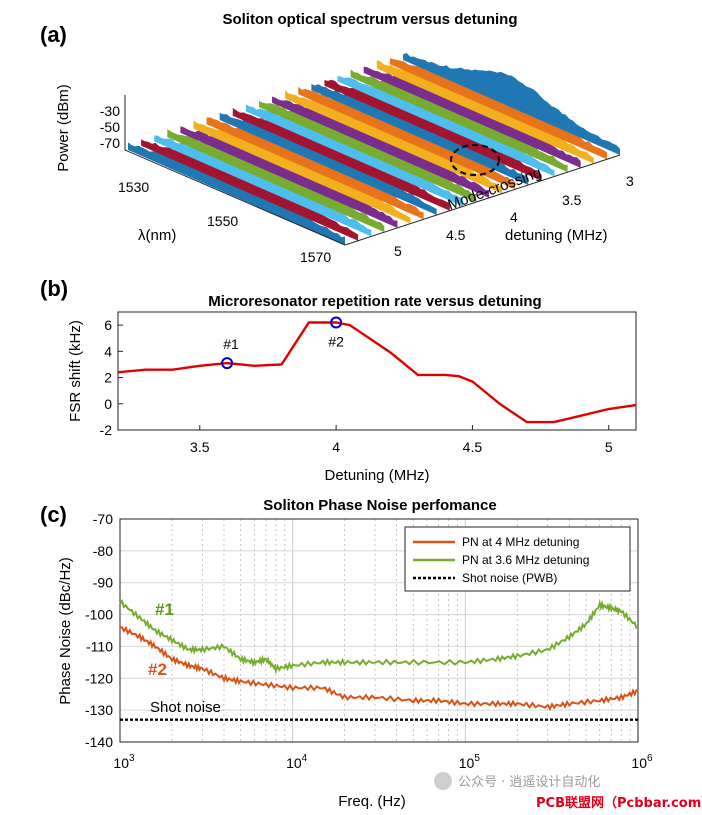 The image size is (702, 815). What do you see at coordinates (372, 801) in the screenshot?
I see `panel-c-x-axis-label: Freq. (Hz)` at bounding box center [372, 801].